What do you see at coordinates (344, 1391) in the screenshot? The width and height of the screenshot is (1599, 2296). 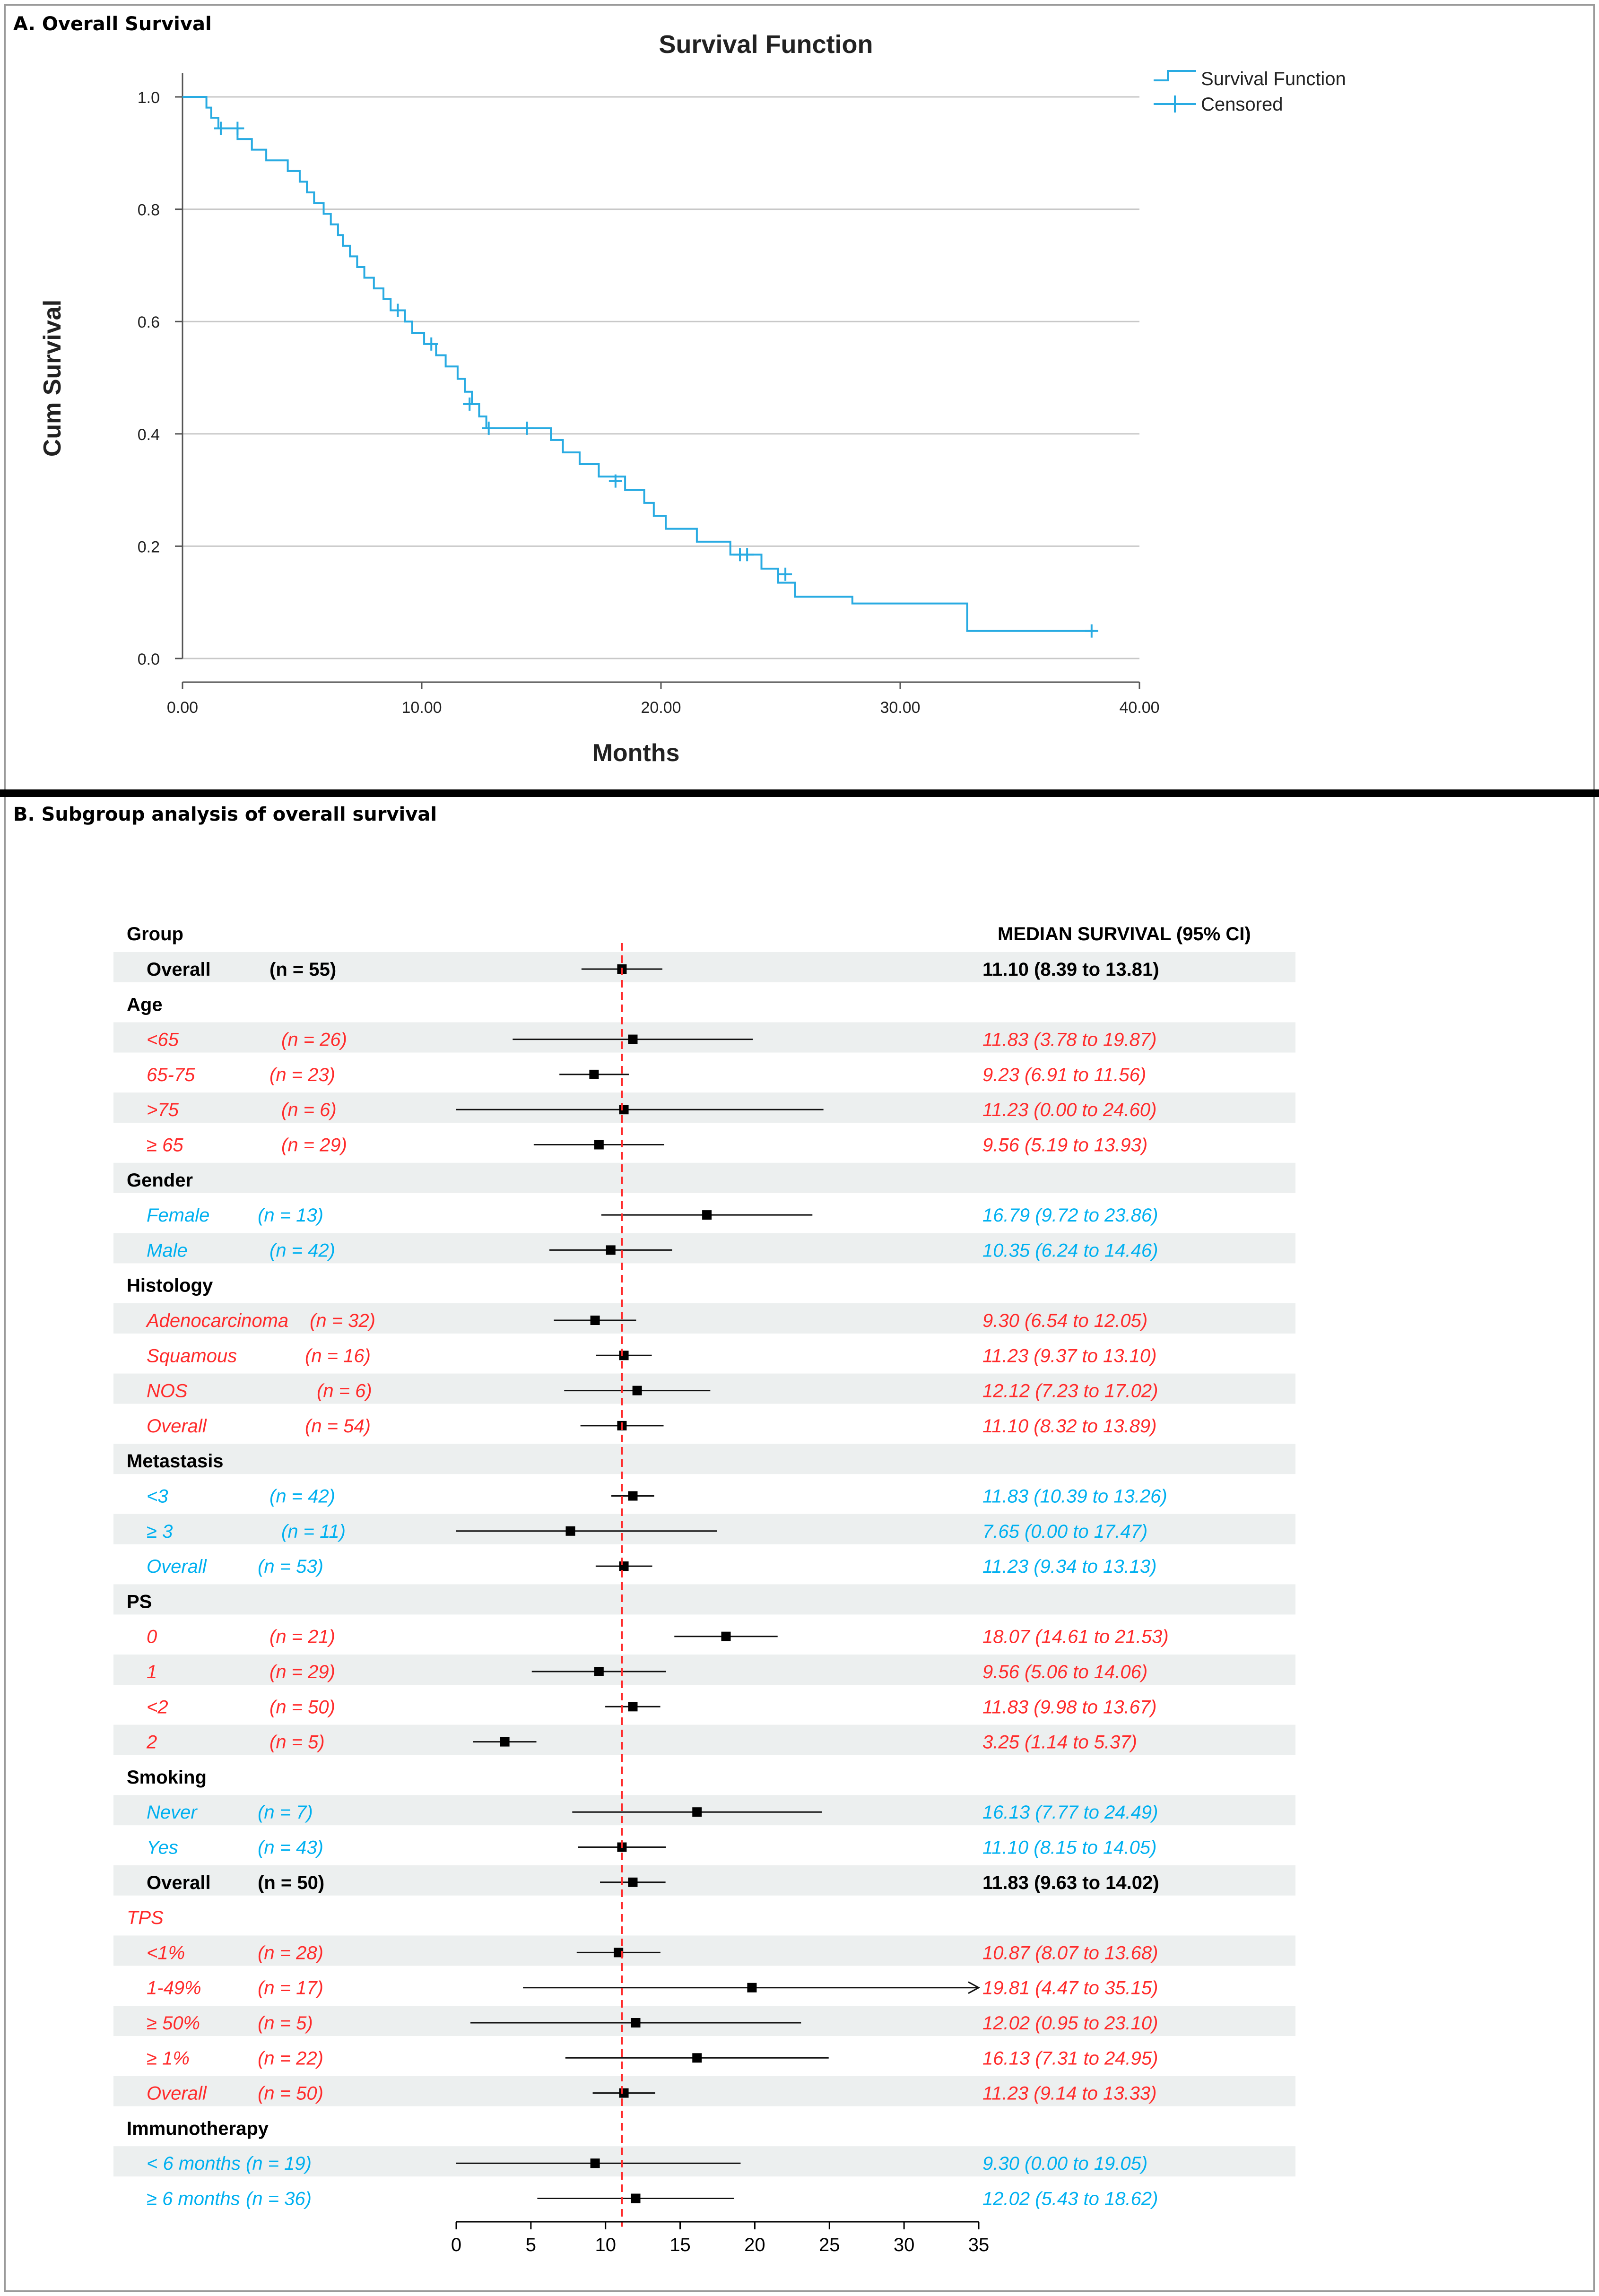 I see `group-n: (n = 6)` at bounding box center [344, 1391].